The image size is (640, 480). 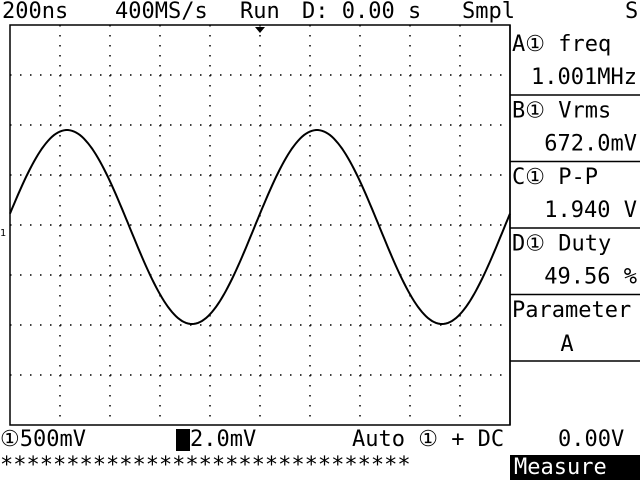 I want to click on menu-button: Measure, so click(x=560, y=467).